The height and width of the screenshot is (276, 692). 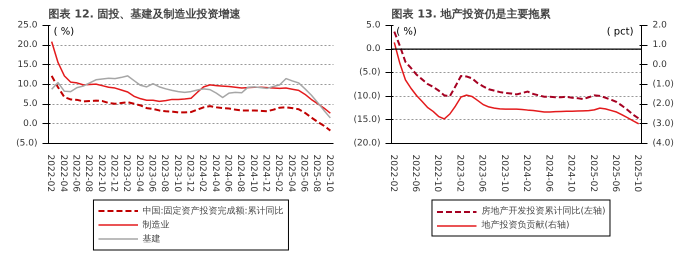 I want to click on x-tick-label: 2024-12, so click(x=265, y=173).